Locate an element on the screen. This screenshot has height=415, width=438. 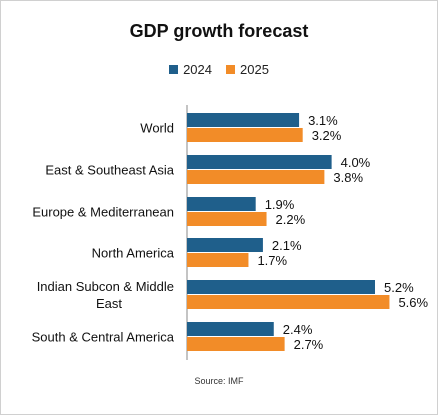
category-label: Europe & Mediterranean is located at coordinates (103, 212).